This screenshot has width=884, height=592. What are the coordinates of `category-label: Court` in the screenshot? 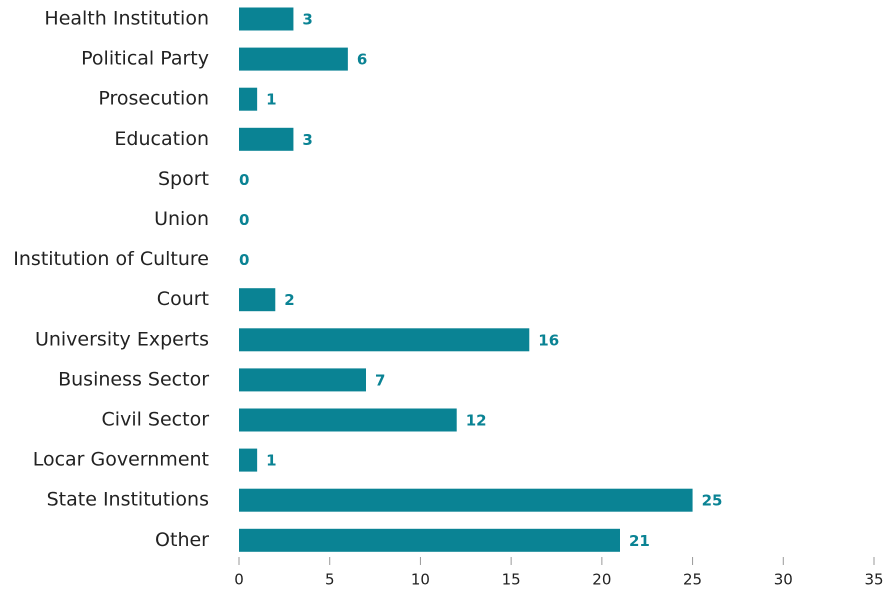 It's located at (183, 299).